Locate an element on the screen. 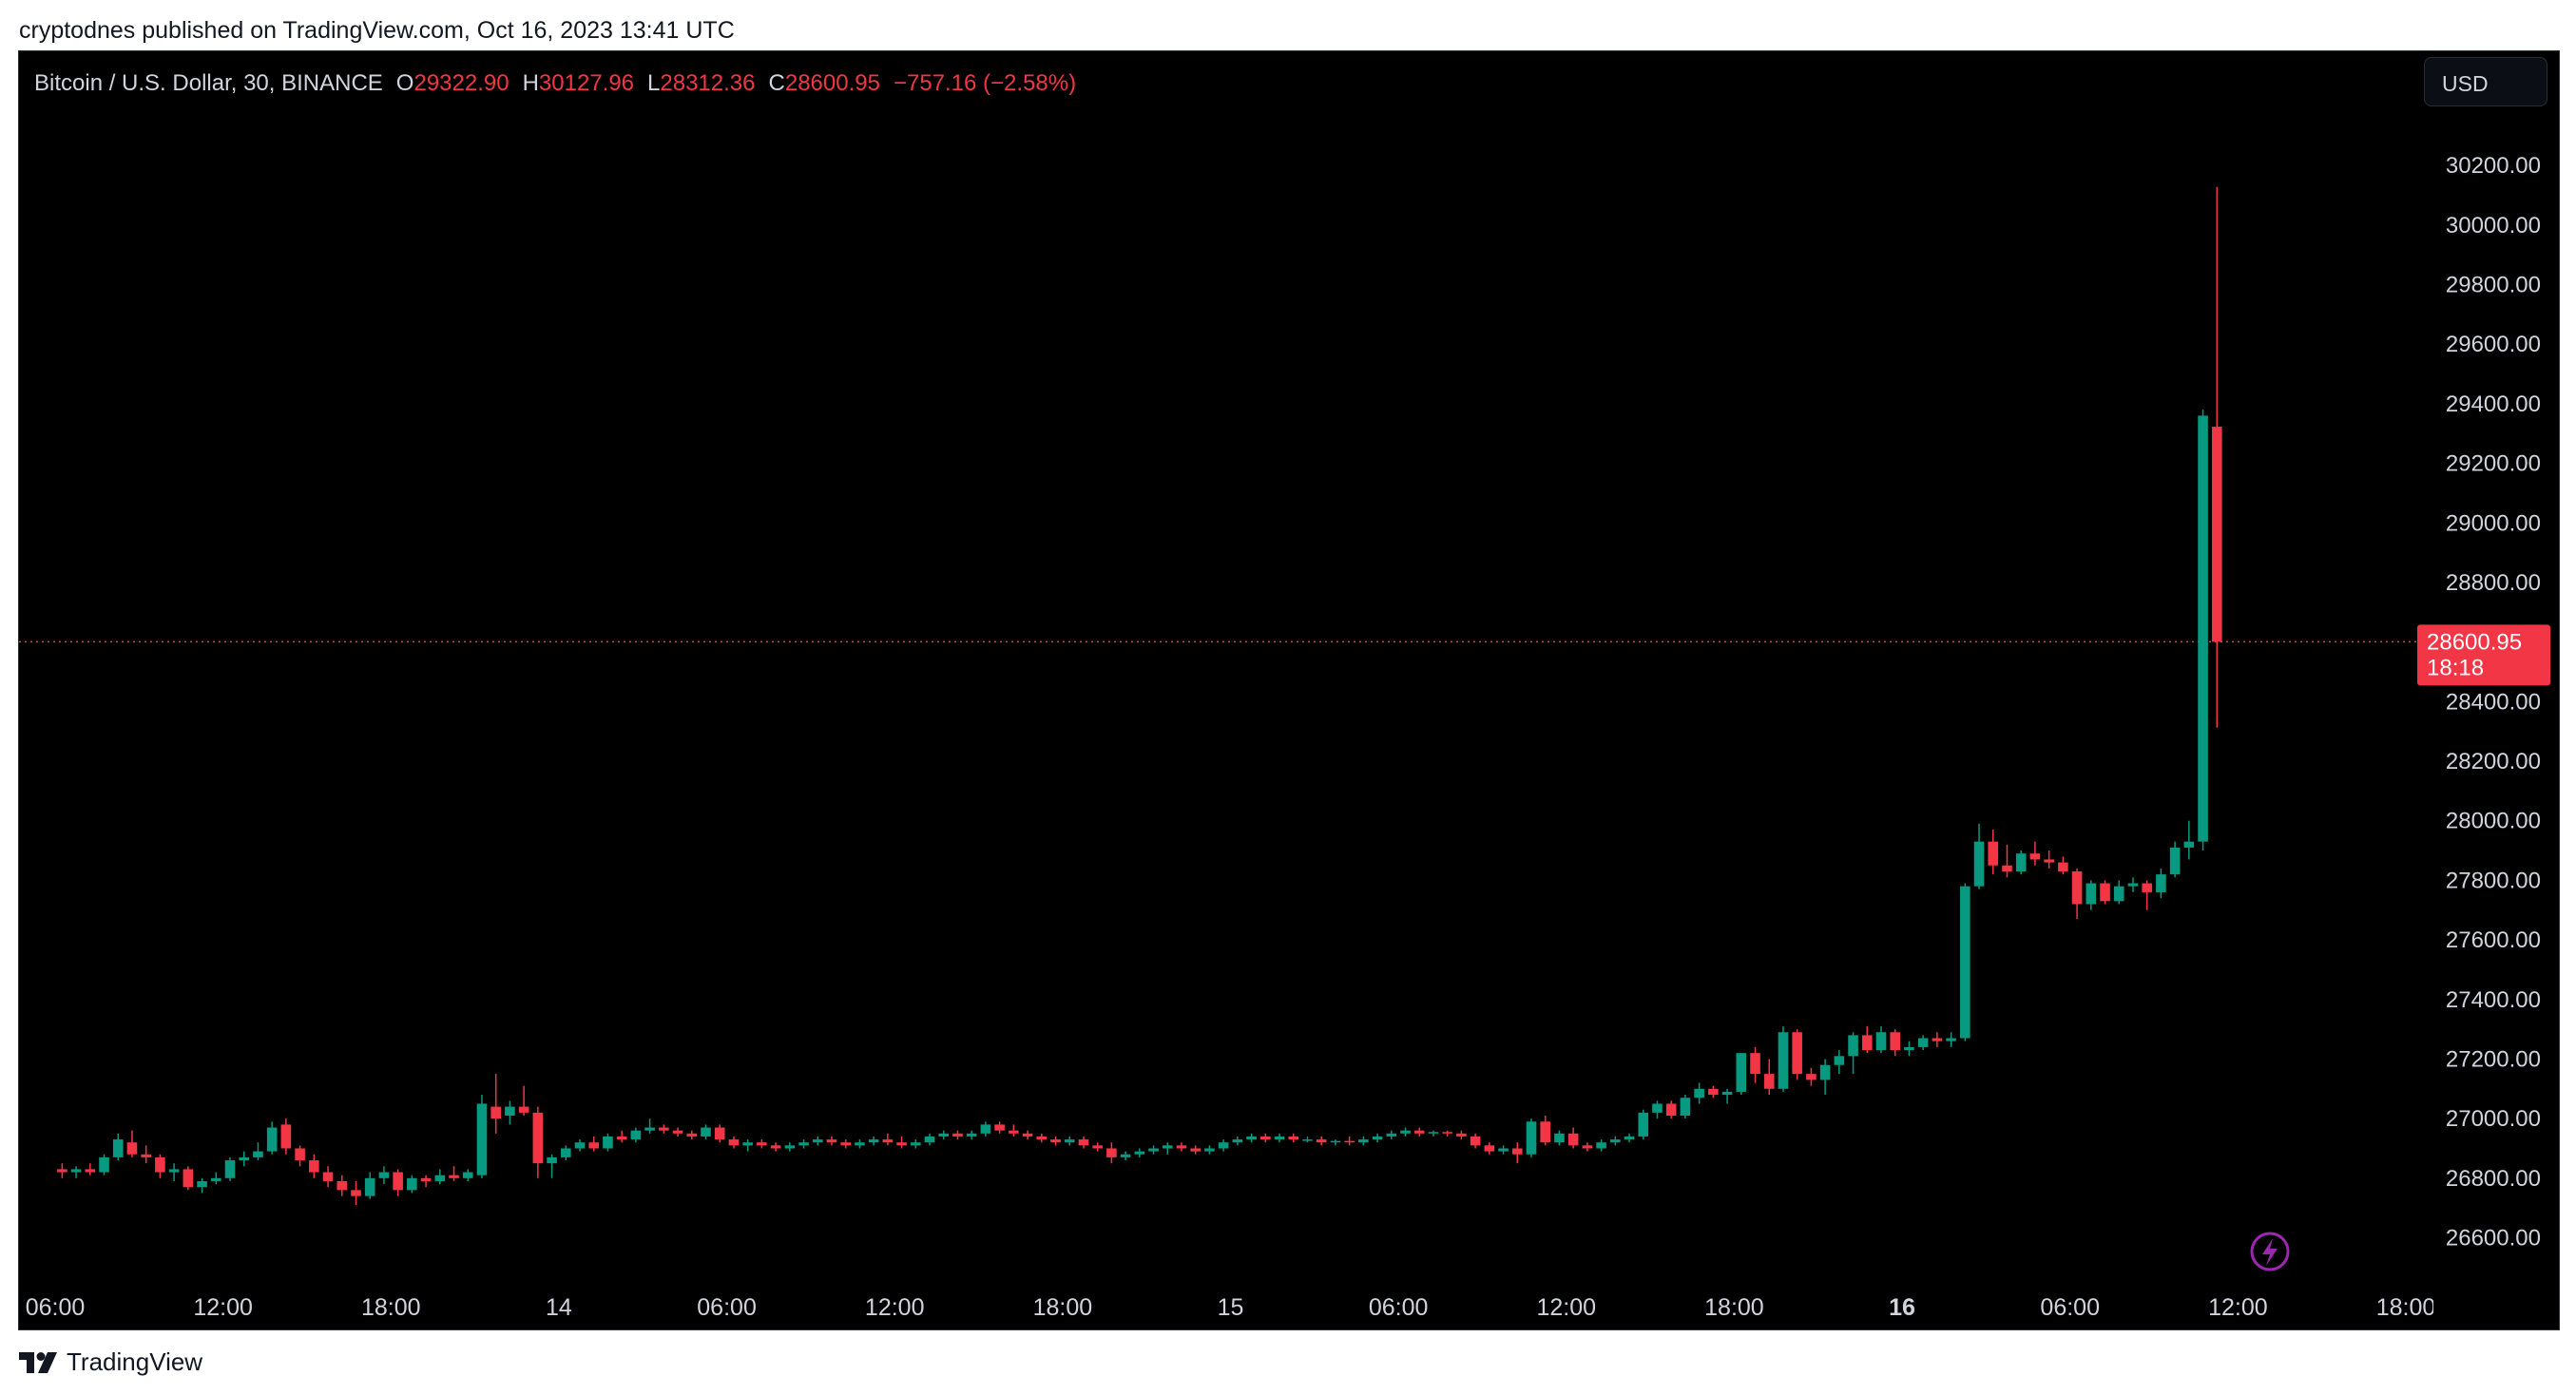 The width and height of the screenshot is (2576, 1395). price-tick-label: 26600.00 is located at coordinates (2494, 1239).